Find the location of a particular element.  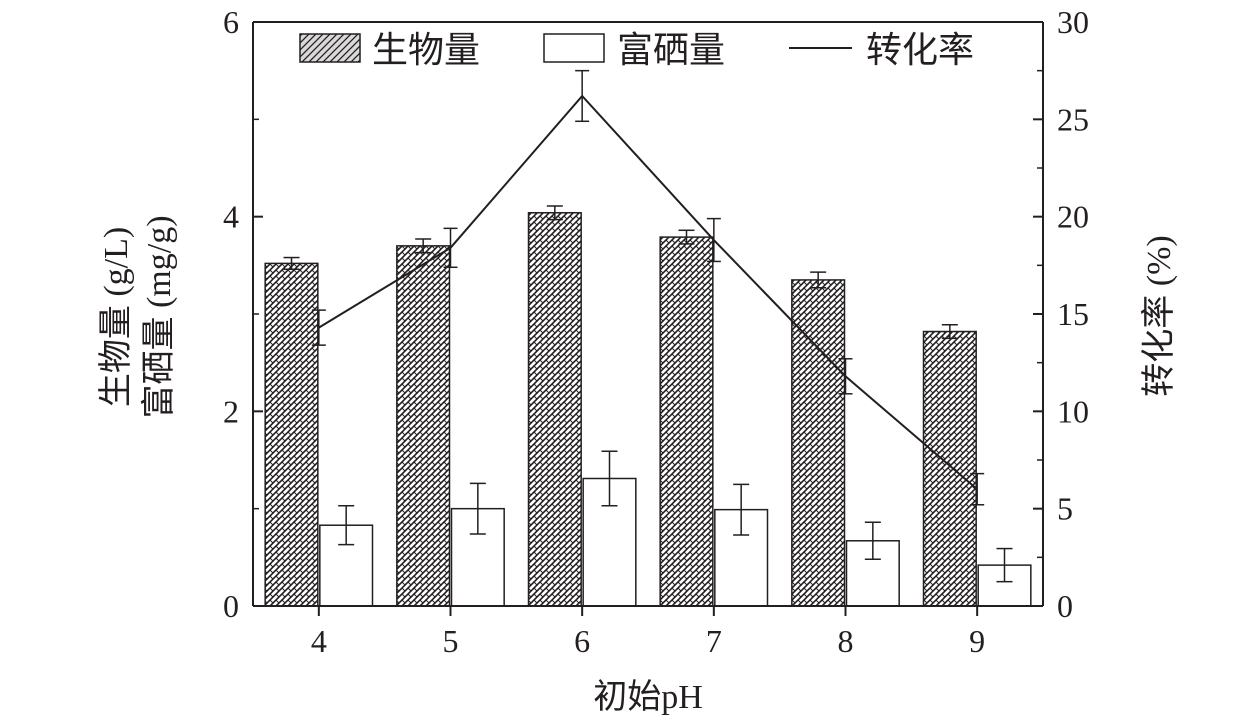

legend-label-conversion: 转化率 is located at coordinates (920, 50).